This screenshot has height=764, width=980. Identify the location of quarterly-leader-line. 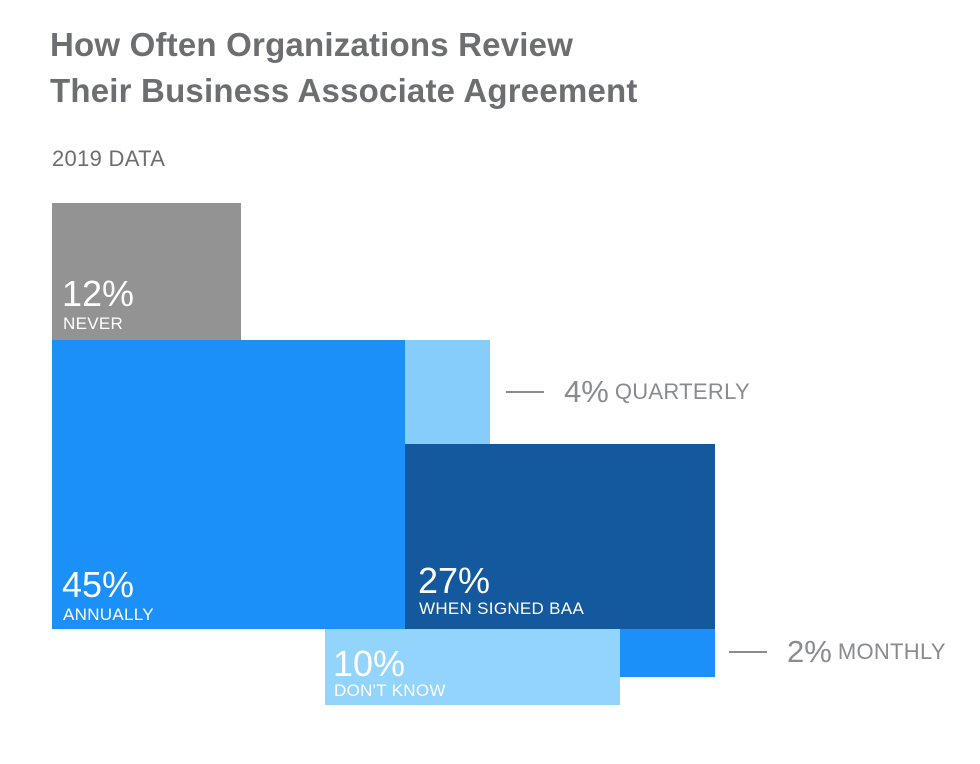
(525, 392).